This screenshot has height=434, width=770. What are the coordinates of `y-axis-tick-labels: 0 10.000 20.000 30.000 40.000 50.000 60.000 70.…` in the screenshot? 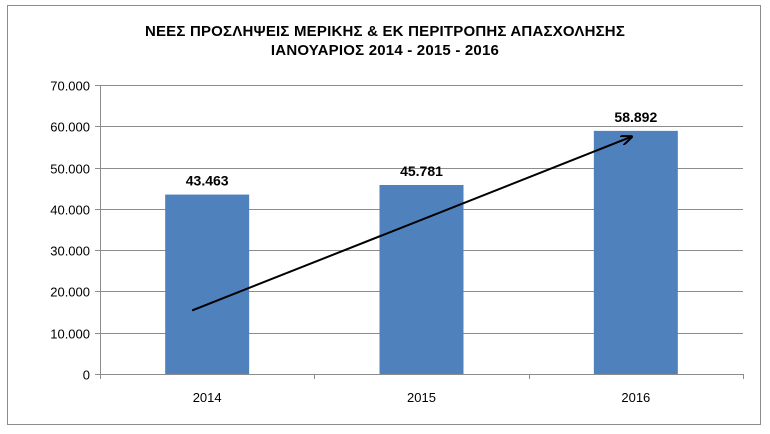 It's located at (70, 231).